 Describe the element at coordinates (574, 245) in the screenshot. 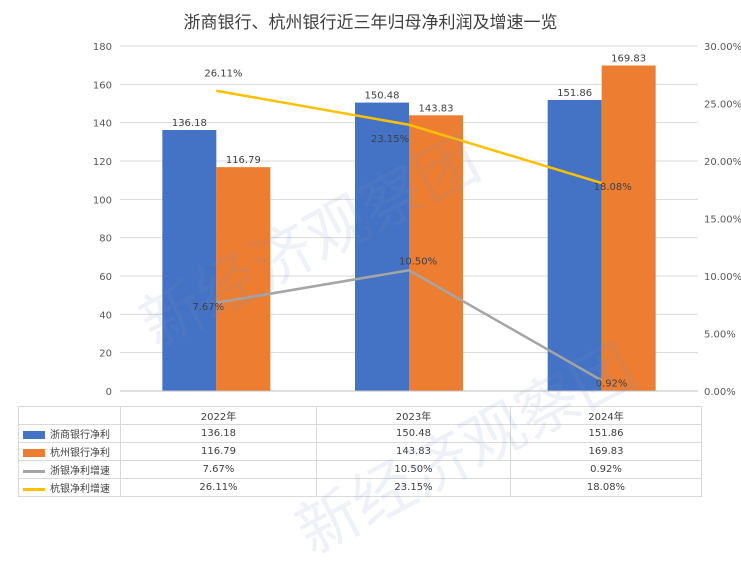

I see `bar-1-2024年` at that location.